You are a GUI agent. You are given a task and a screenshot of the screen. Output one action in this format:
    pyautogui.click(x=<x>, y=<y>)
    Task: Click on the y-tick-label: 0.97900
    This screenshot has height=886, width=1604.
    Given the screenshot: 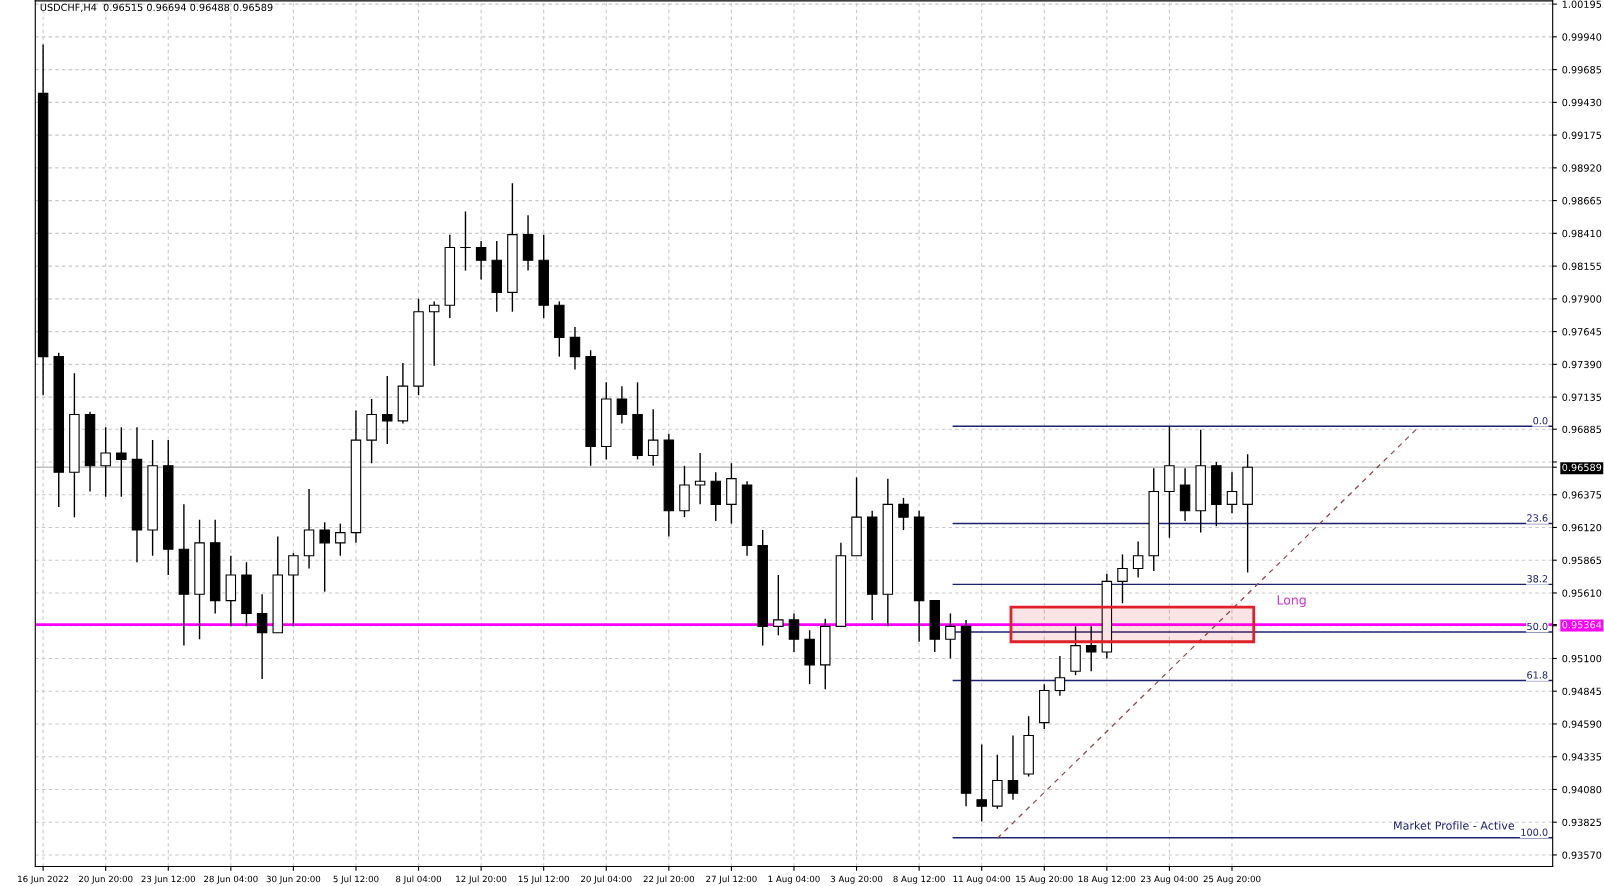 What is the action you would take?
    pyautogui.click(x=1582, y=299)
    